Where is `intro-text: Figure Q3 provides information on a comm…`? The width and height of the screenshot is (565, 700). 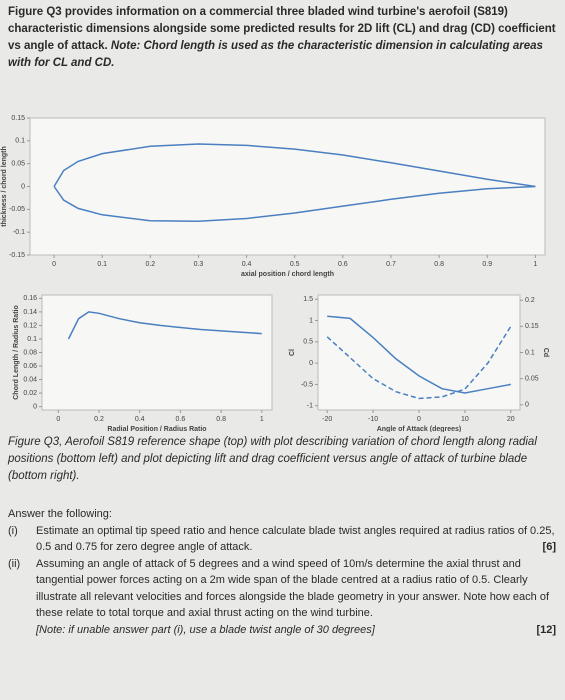 intro-text: Figure Q3 provides information on a comm… is located at coordinates (282, 29).